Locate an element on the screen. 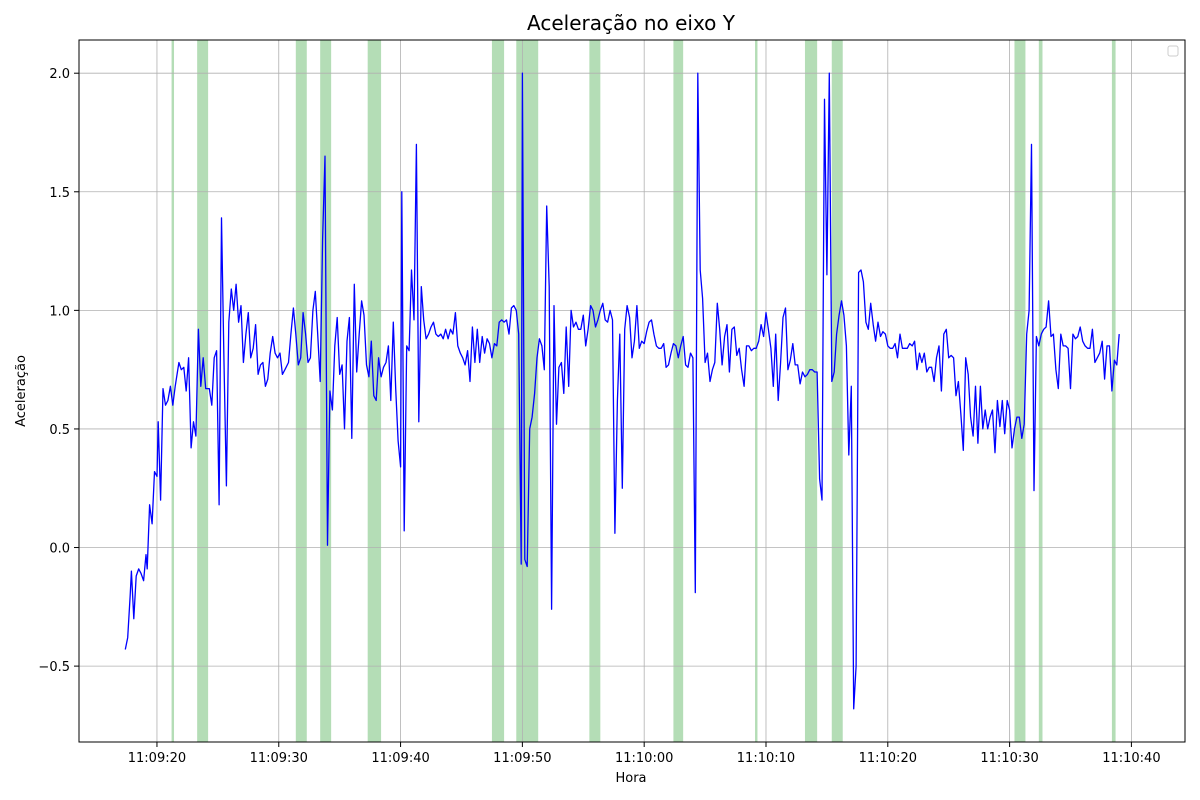  y-tick-label: 1.5 is located at coordinates (59, 193).